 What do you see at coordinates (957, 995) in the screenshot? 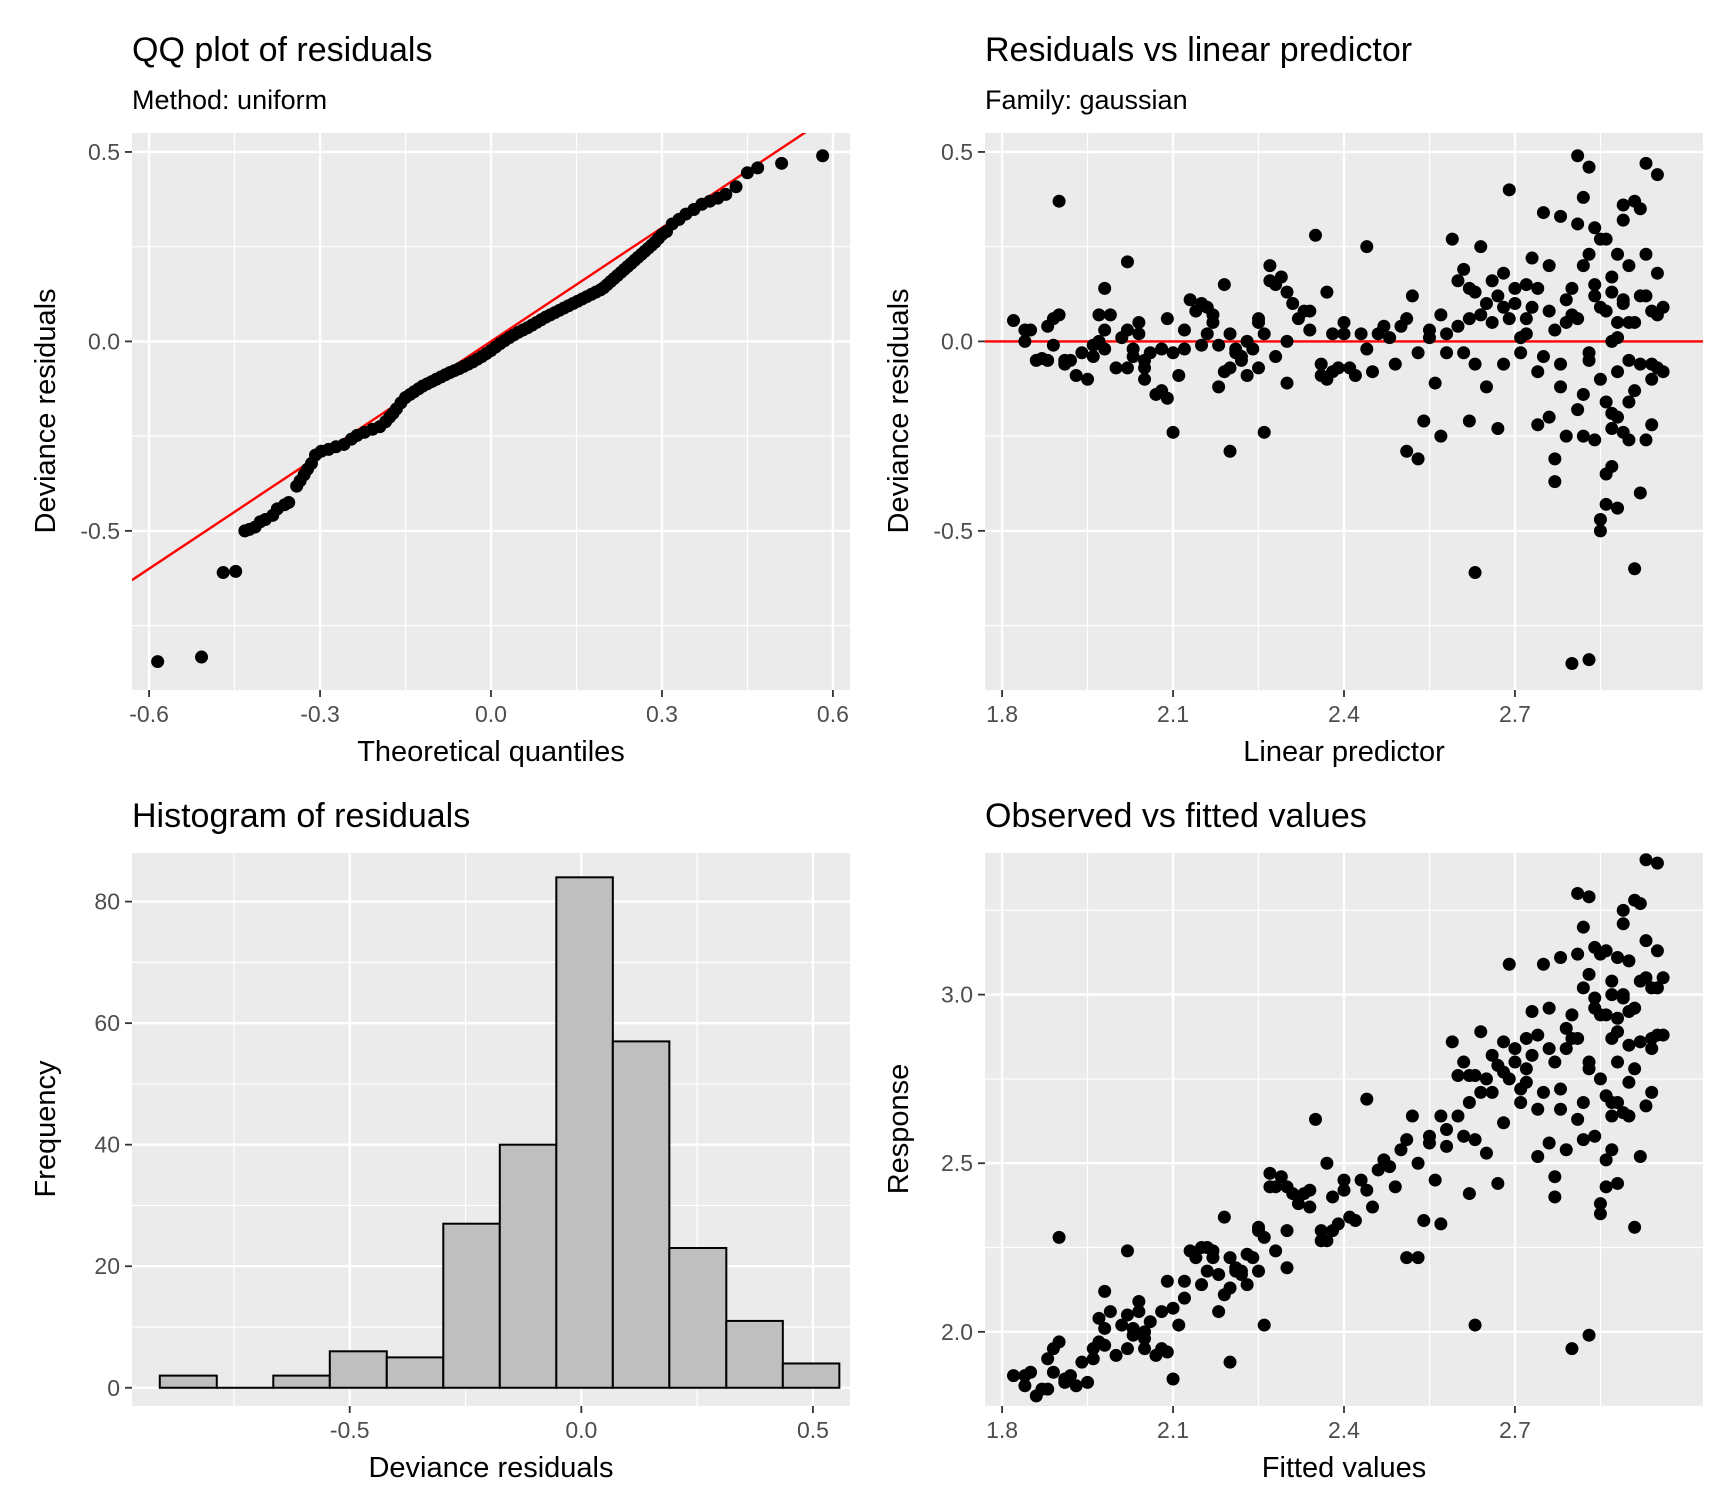
I see `y-tick-label: 3.0` at bounding box center [957, 995].